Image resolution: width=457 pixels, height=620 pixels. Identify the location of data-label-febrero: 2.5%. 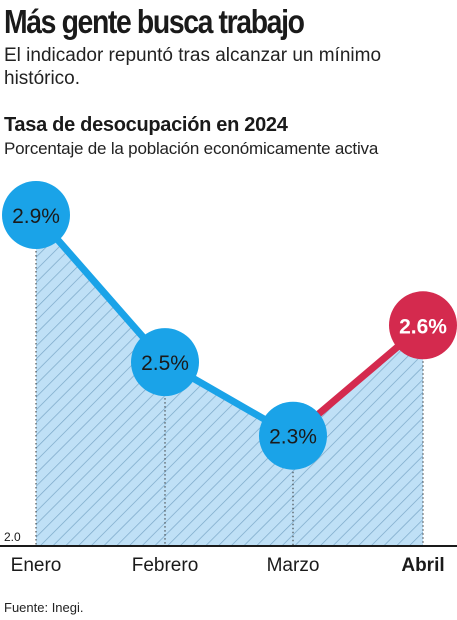
(165, 363).